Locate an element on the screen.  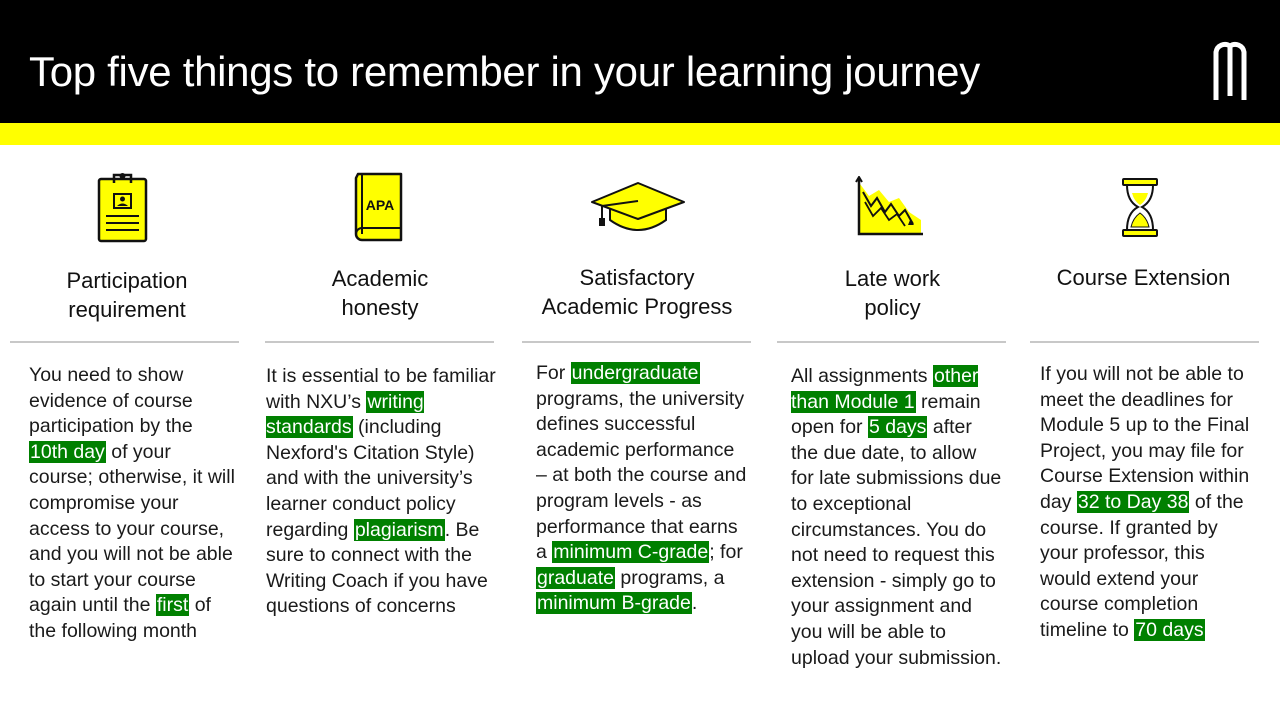
apa-book-icon: APA is located at coordinates (378, 207).